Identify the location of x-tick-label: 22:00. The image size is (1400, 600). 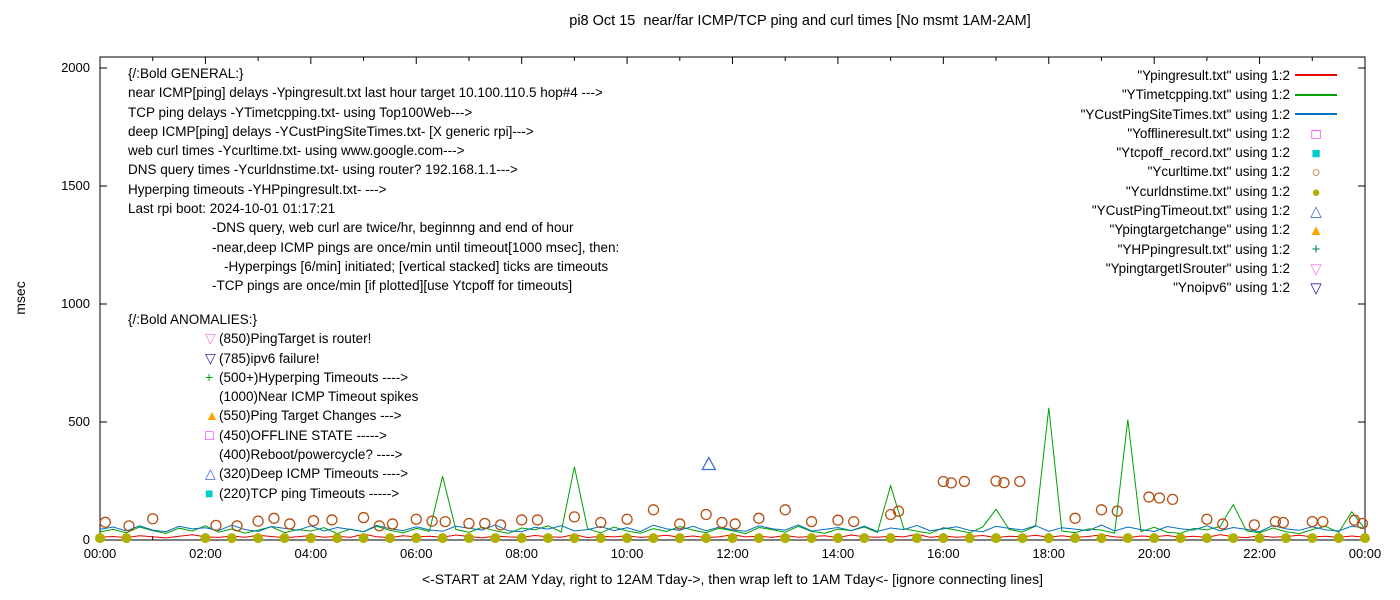
(1259, 553).